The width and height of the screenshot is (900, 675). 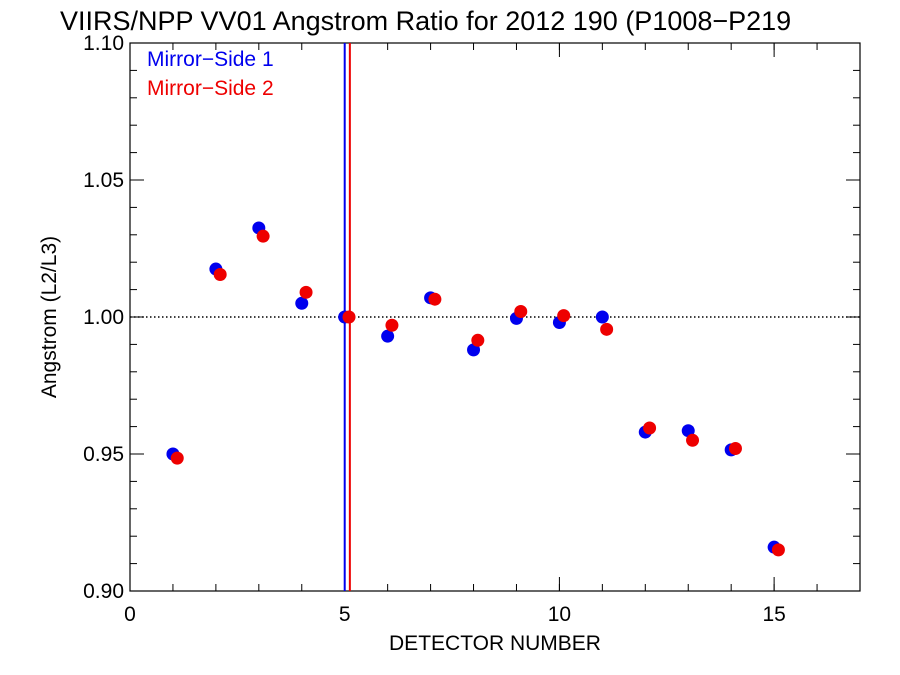 I want to click on legend-entry-mirror-side-1: Mirror−Side 1, so click(x=210, y=59).